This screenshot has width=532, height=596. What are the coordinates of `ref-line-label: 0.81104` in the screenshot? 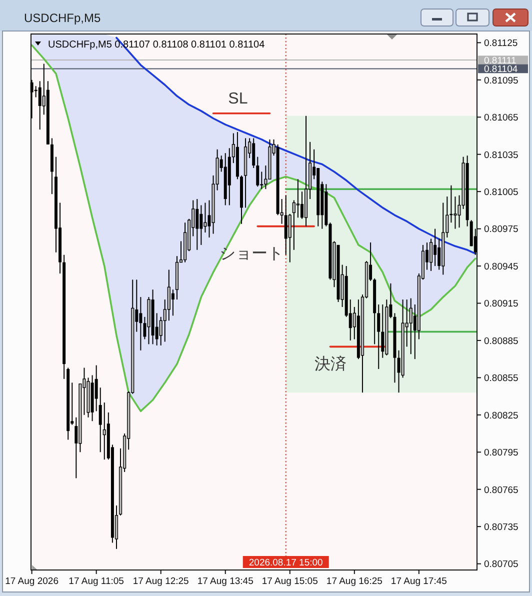 It's located at (501, 70).